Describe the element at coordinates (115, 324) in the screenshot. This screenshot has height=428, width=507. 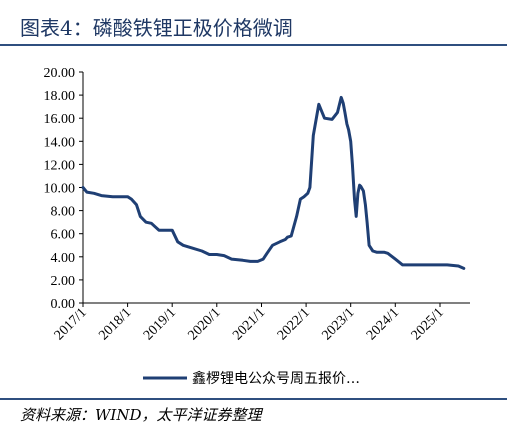
I see `x-tick-label: 2018/1` at that location.